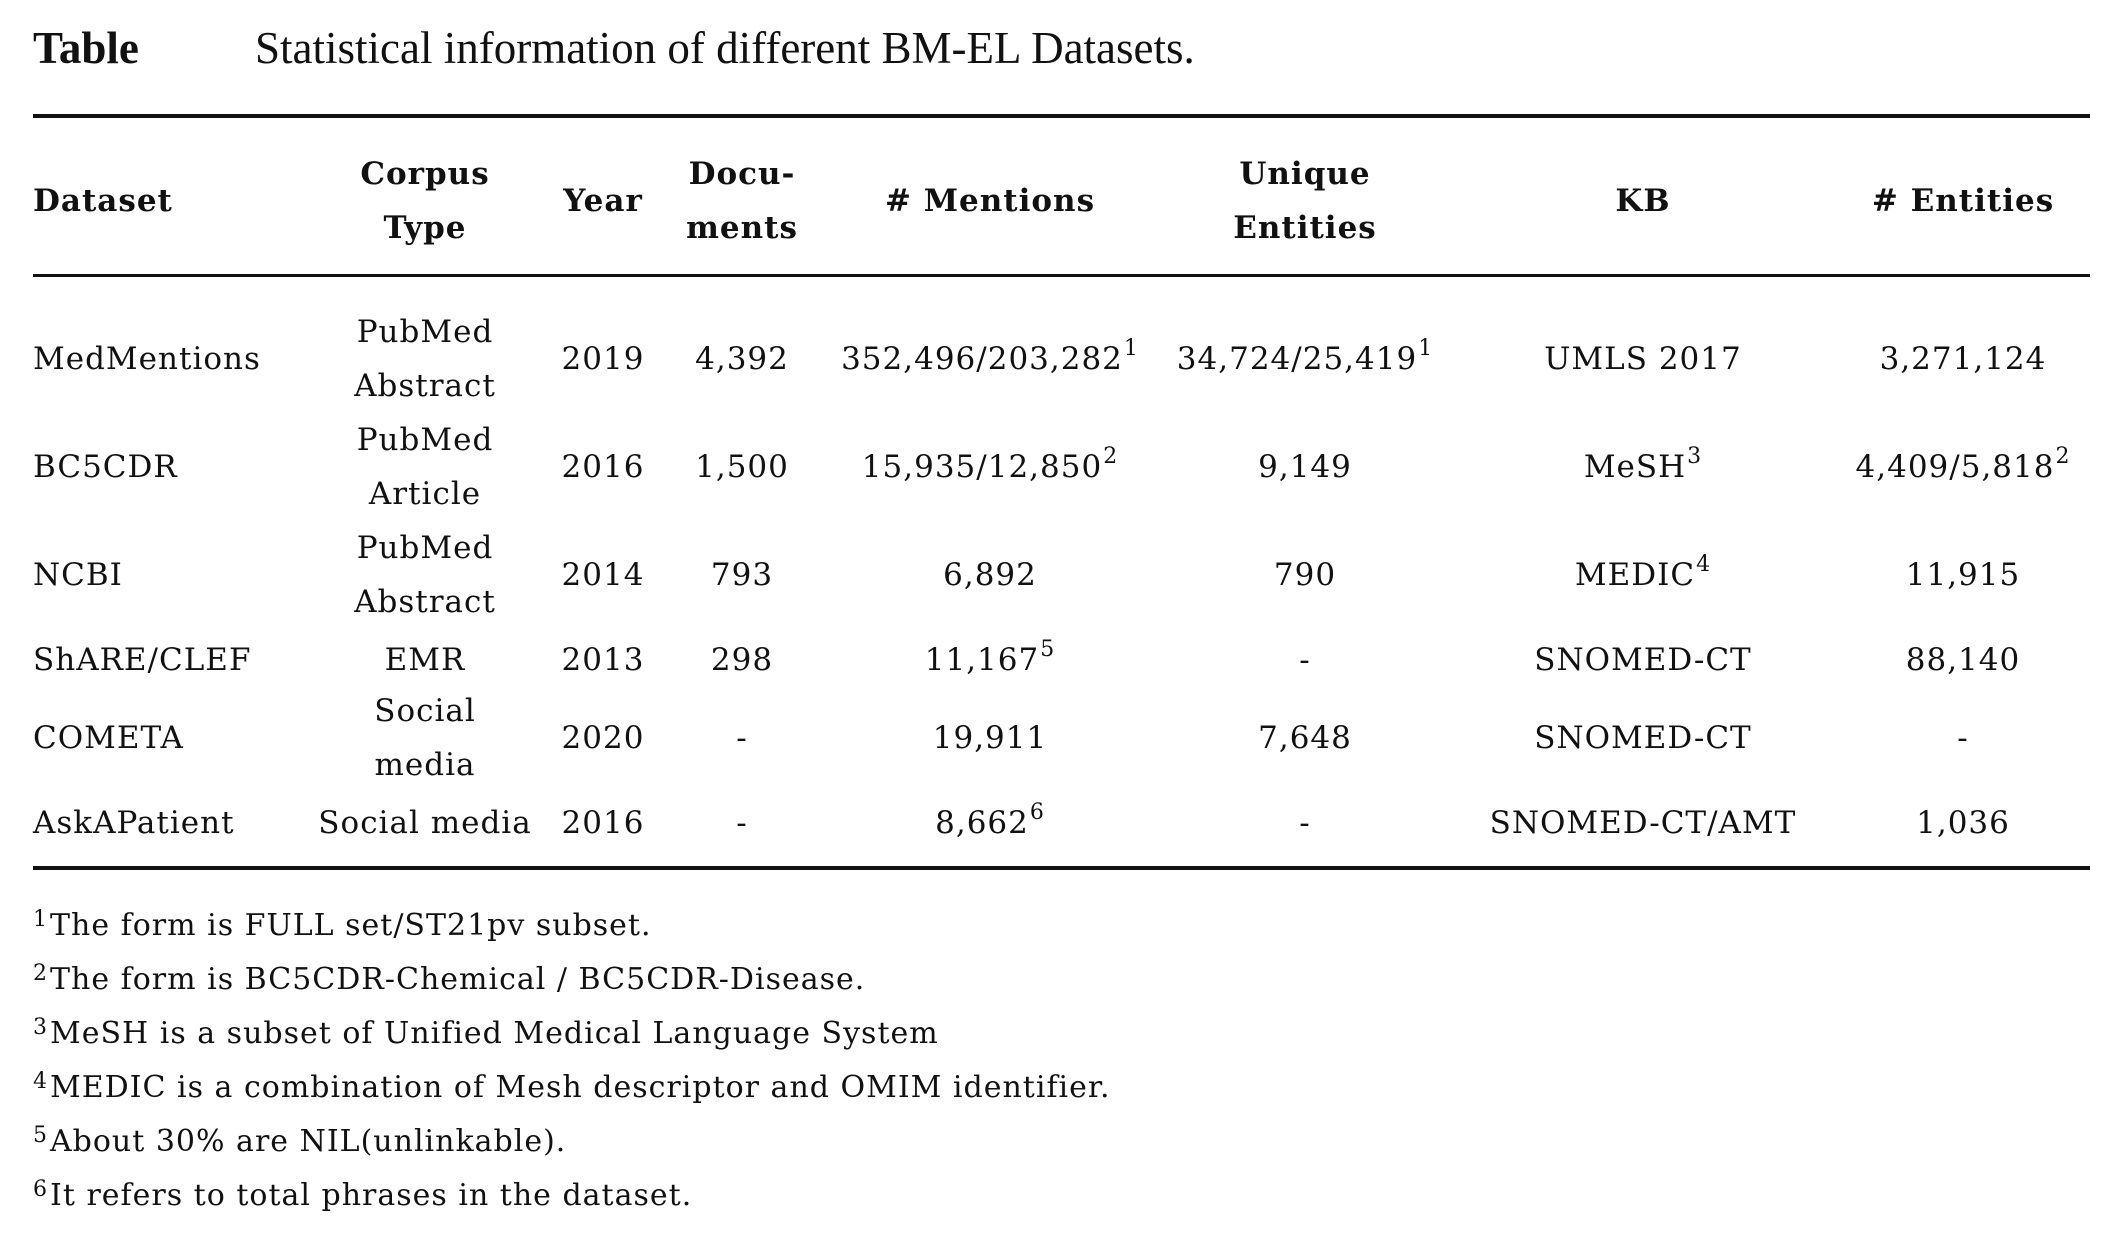  I want to click on cell-year-text: 2014, so click(603, 575).